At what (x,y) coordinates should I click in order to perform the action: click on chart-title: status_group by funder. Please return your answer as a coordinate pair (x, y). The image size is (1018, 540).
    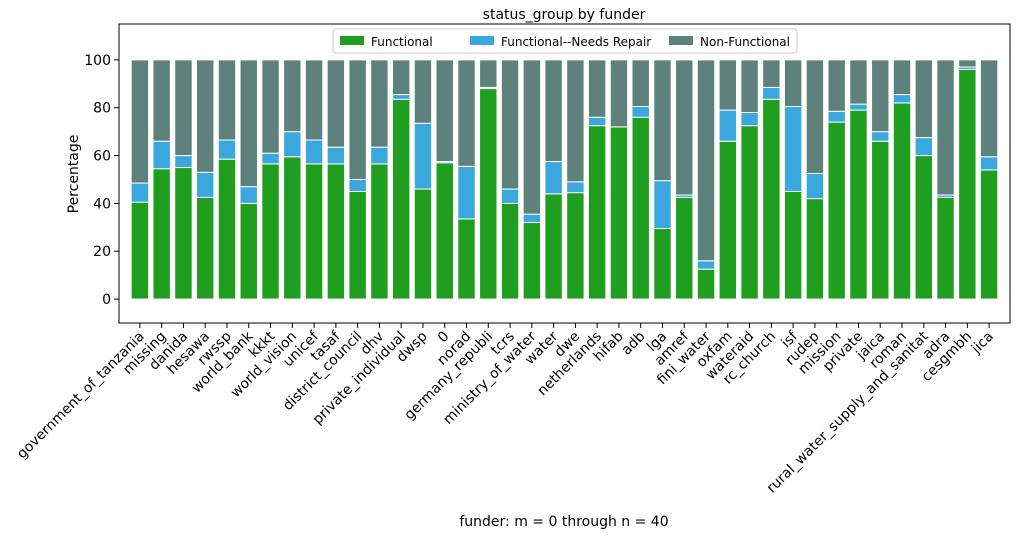
    Looking at the image, I should click on (564, 15).